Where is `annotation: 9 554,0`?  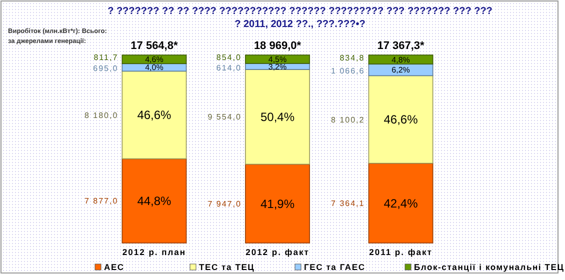
annotation: 9 554,0 is located at coordinates (225, 117).